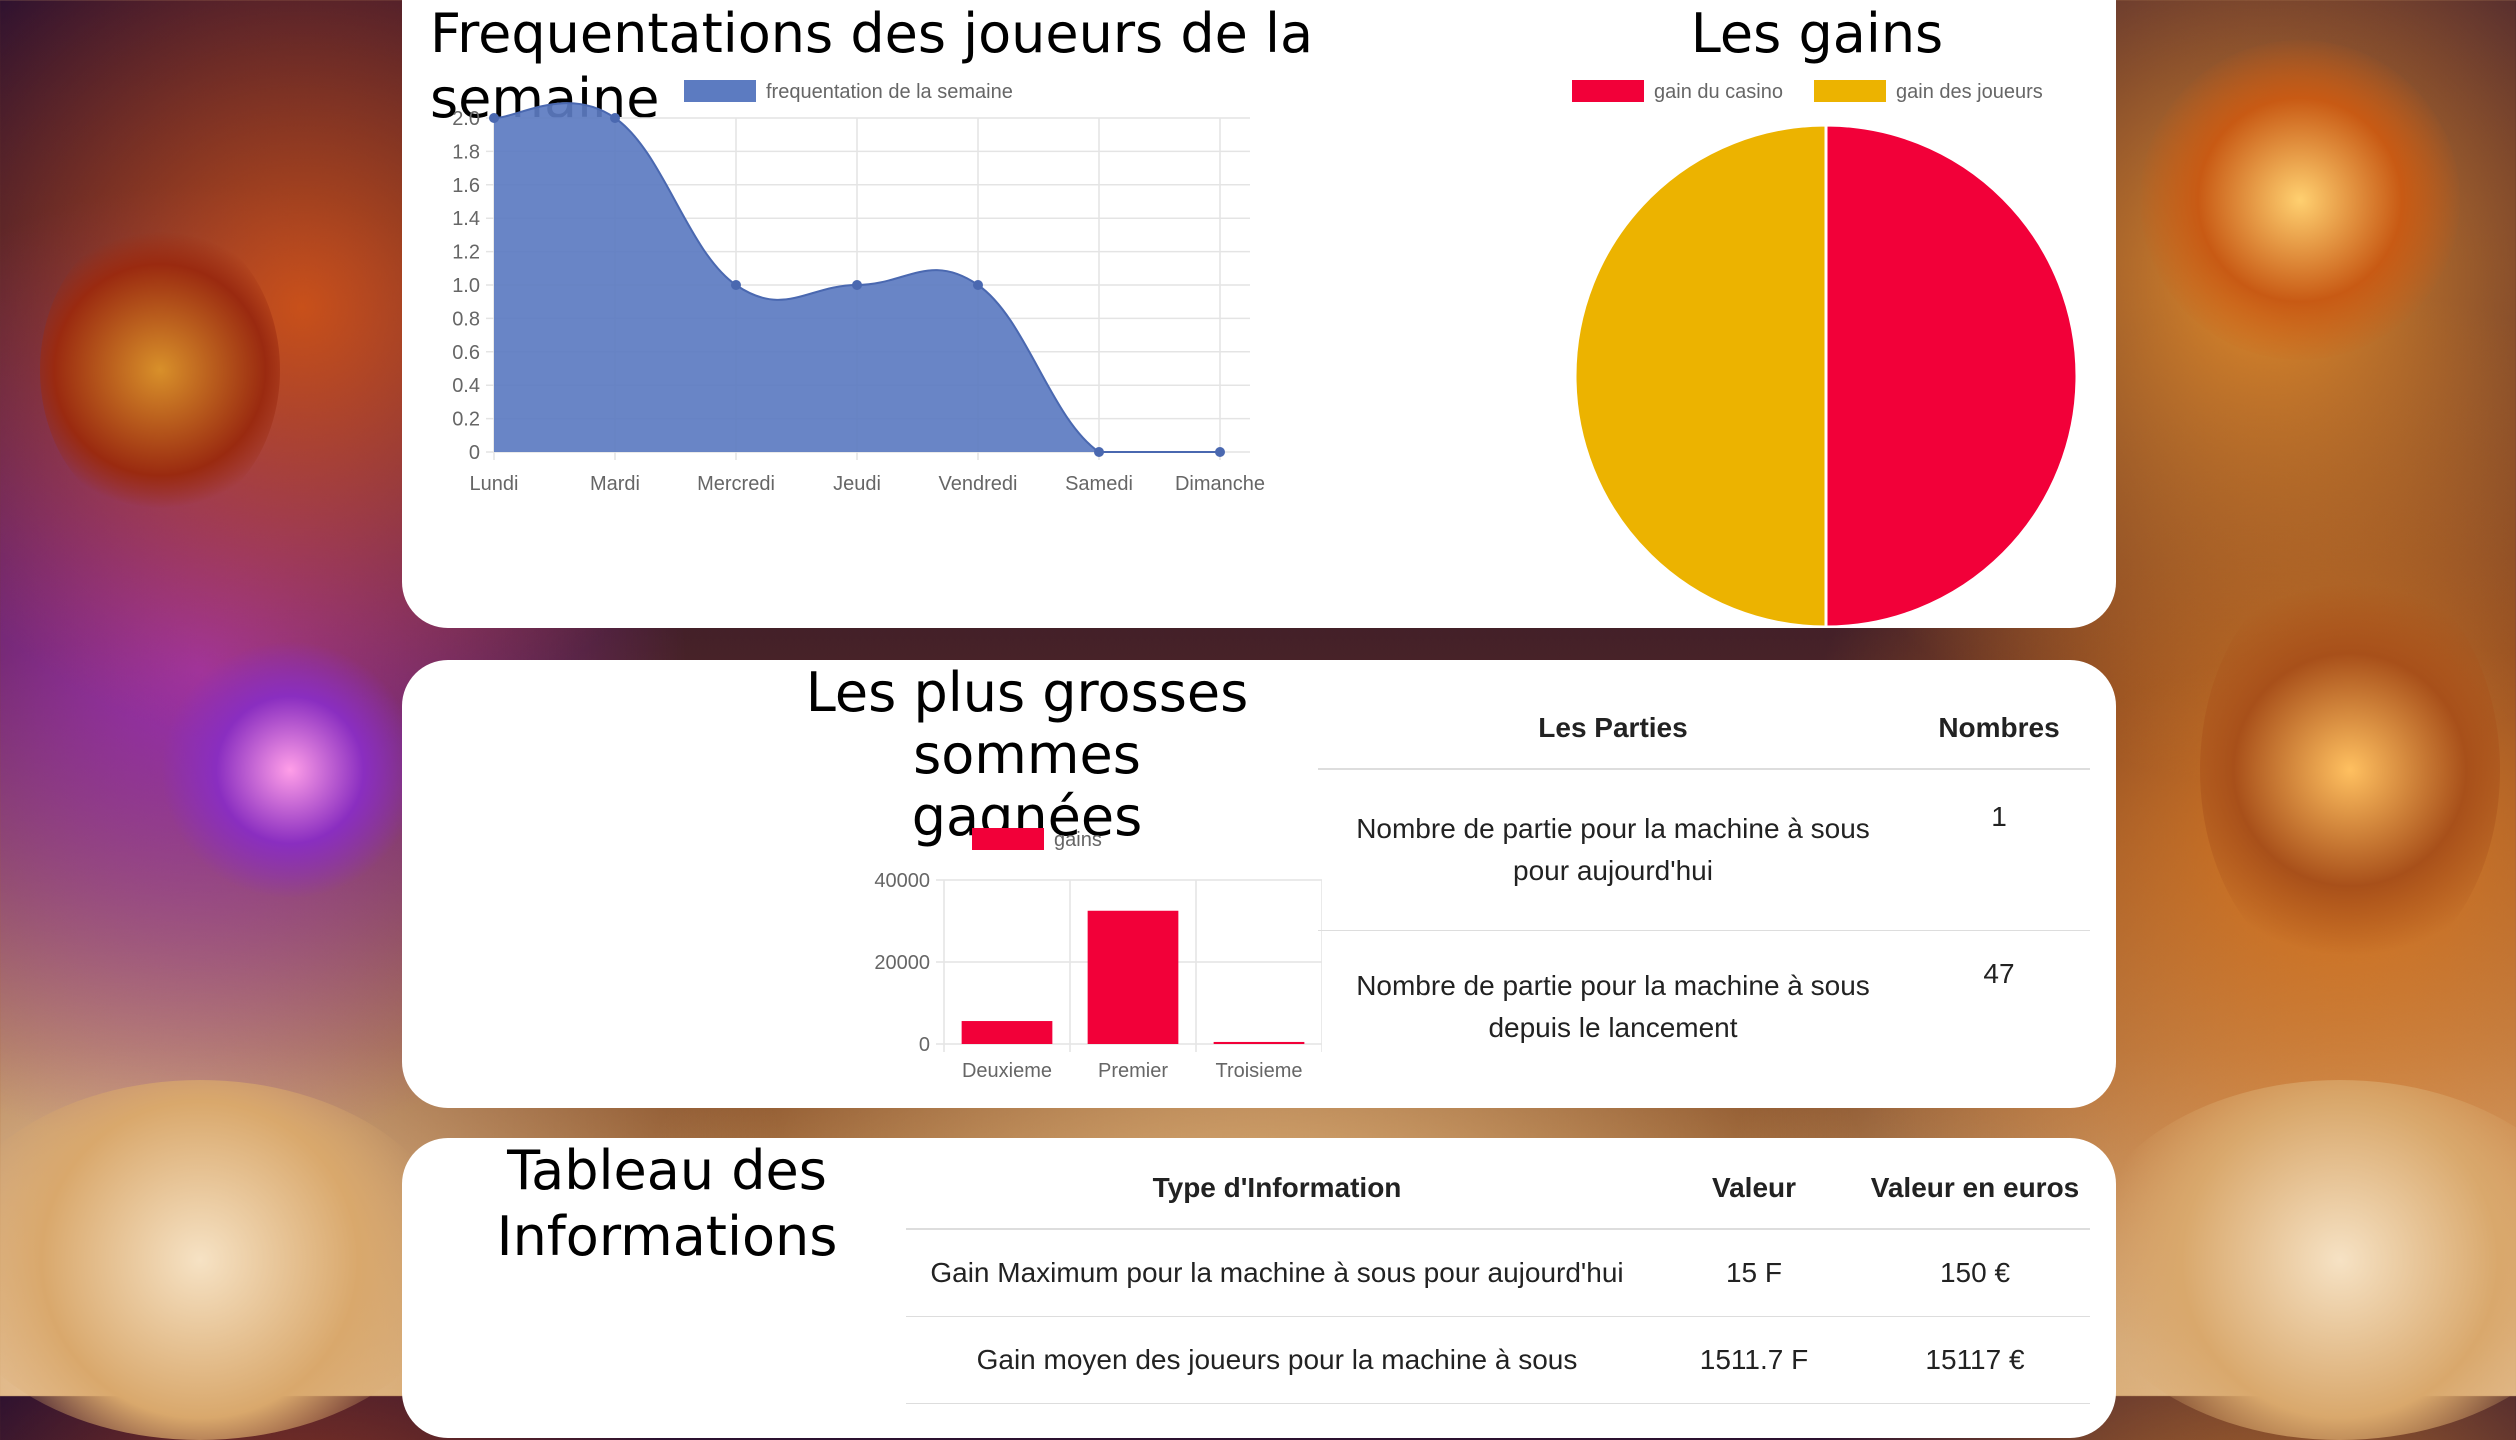  Describe the element at coordinates (1718, 92) in the screenshot. I see `pie-legend-label-casino: gain du casino` at that location.